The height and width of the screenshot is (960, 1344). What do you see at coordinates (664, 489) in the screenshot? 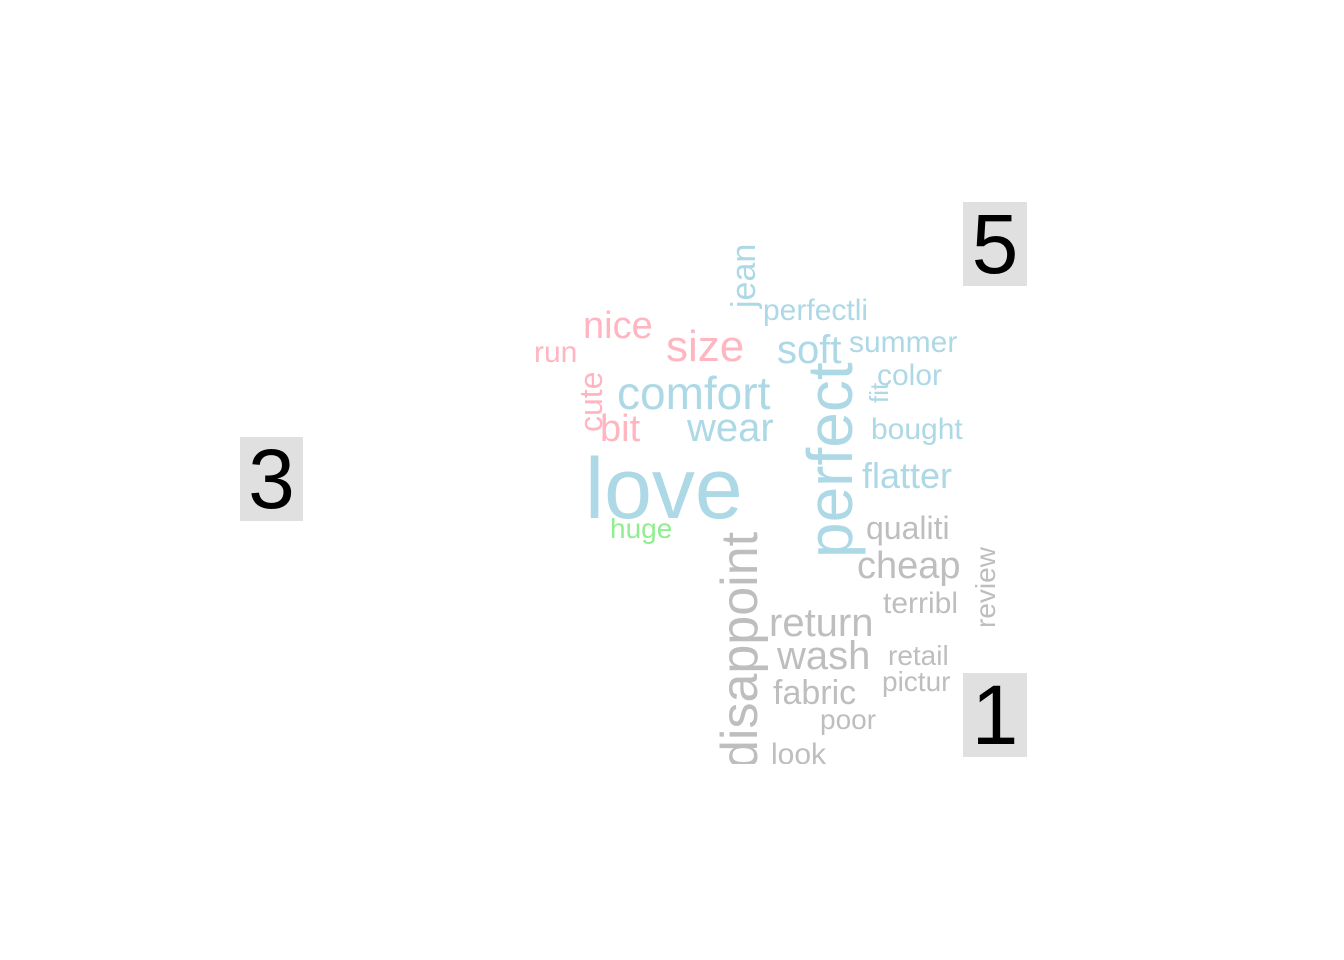
I see `word-love: love` at bounding box center [664, 489].